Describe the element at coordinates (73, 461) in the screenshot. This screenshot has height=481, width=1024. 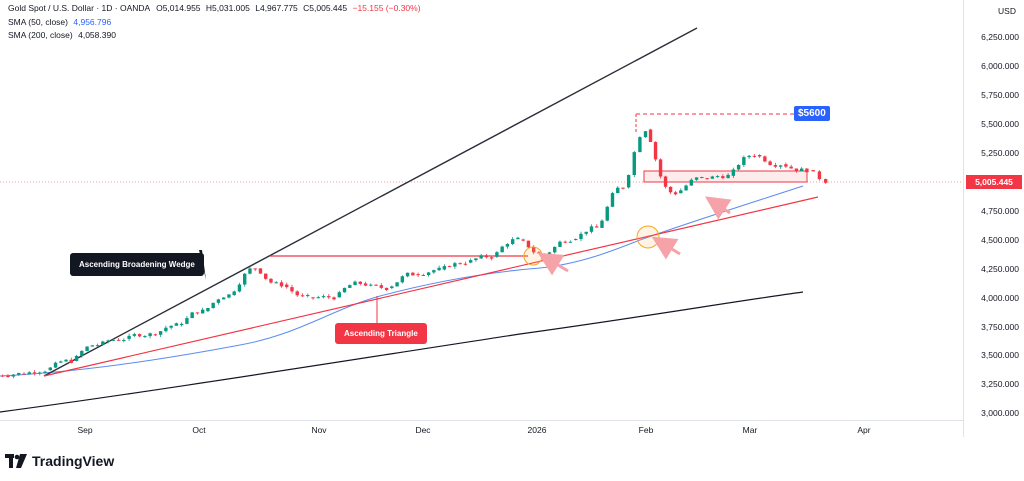
I see `brand-name: TradingView` at that location.